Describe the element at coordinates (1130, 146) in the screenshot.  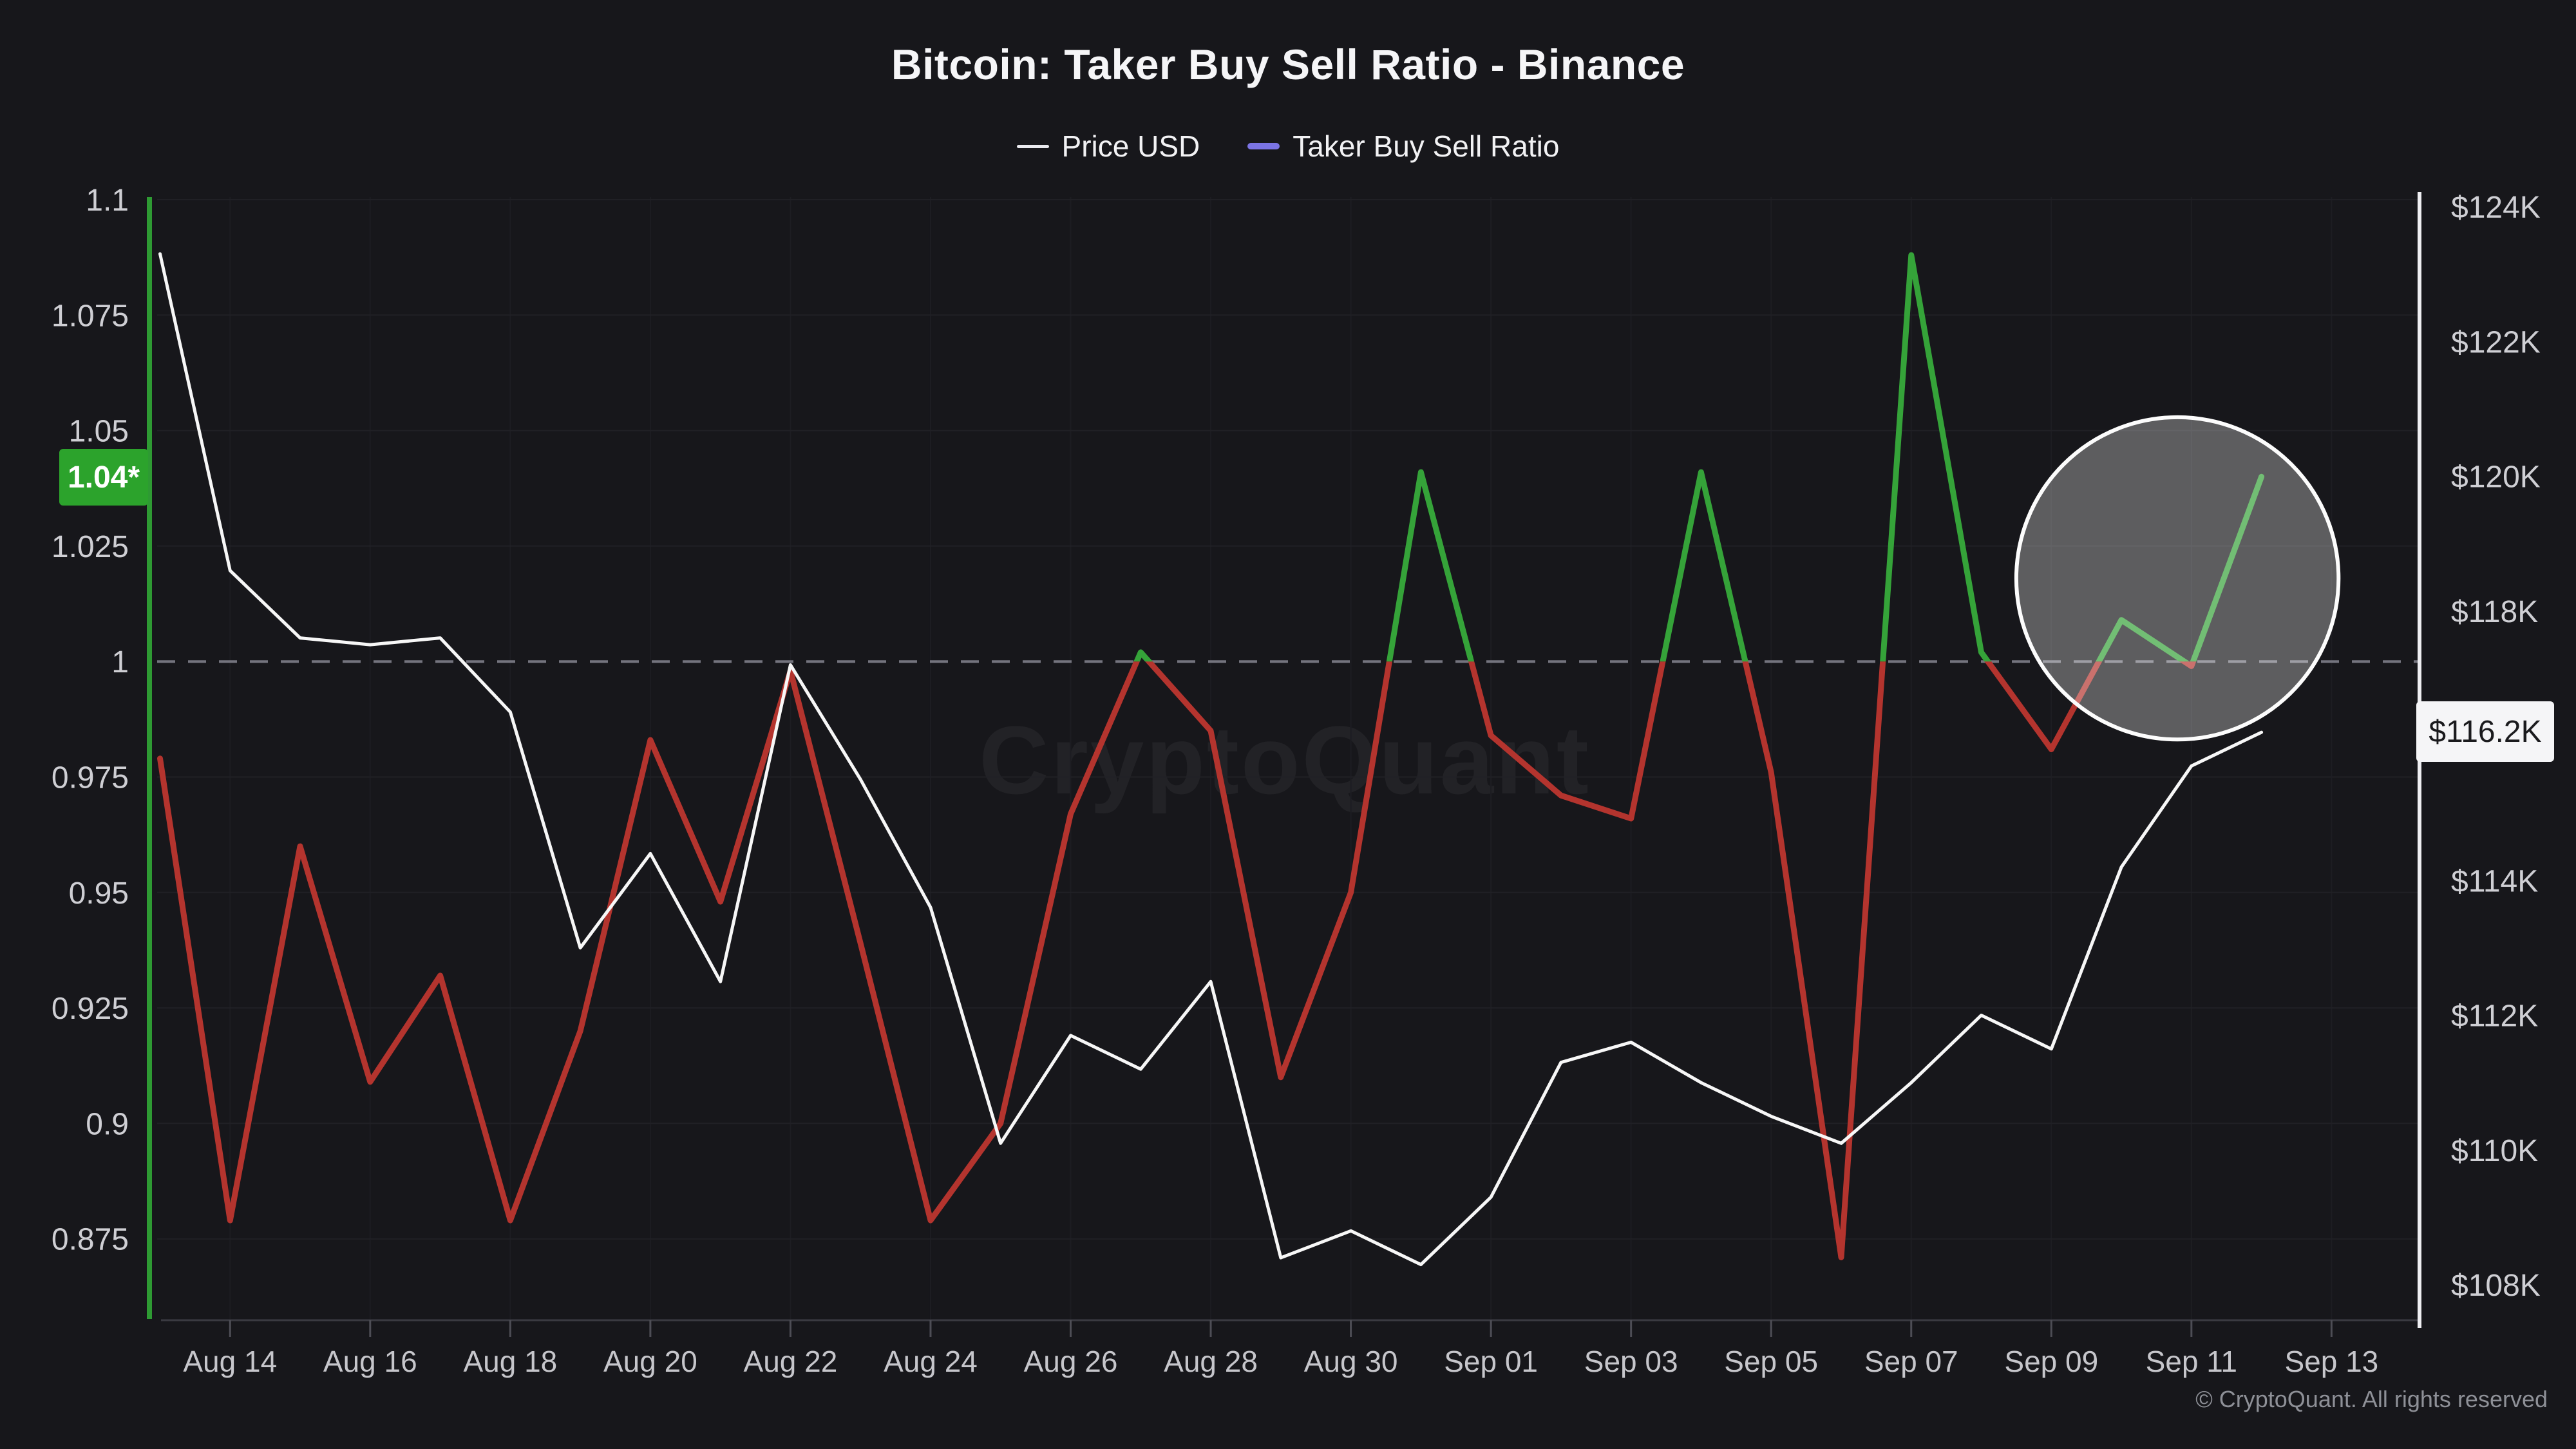
I see `legend-label-price: Price USD` at that location.